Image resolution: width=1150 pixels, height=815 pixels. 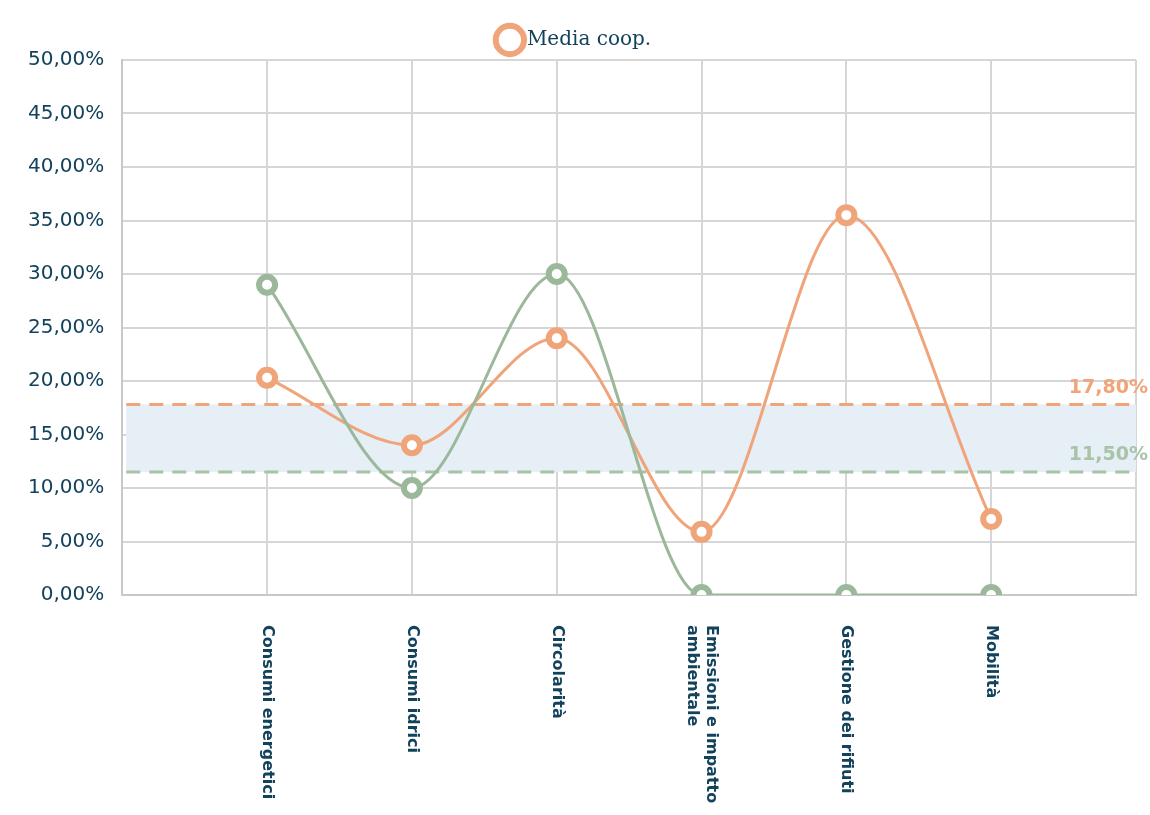 I want to click on ref-line-label: 17,80%, so click(x=1108, y=385).